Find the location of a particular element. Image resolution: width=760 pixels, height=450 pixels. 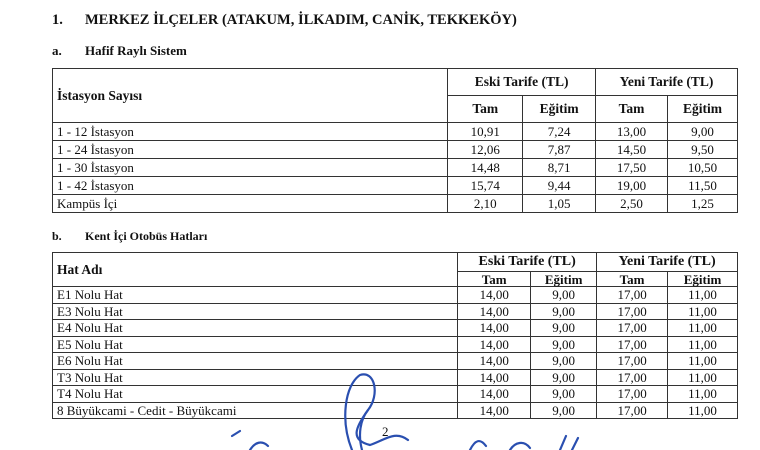

cell-new-full: 13,00 is located at coordinates (632, 131).